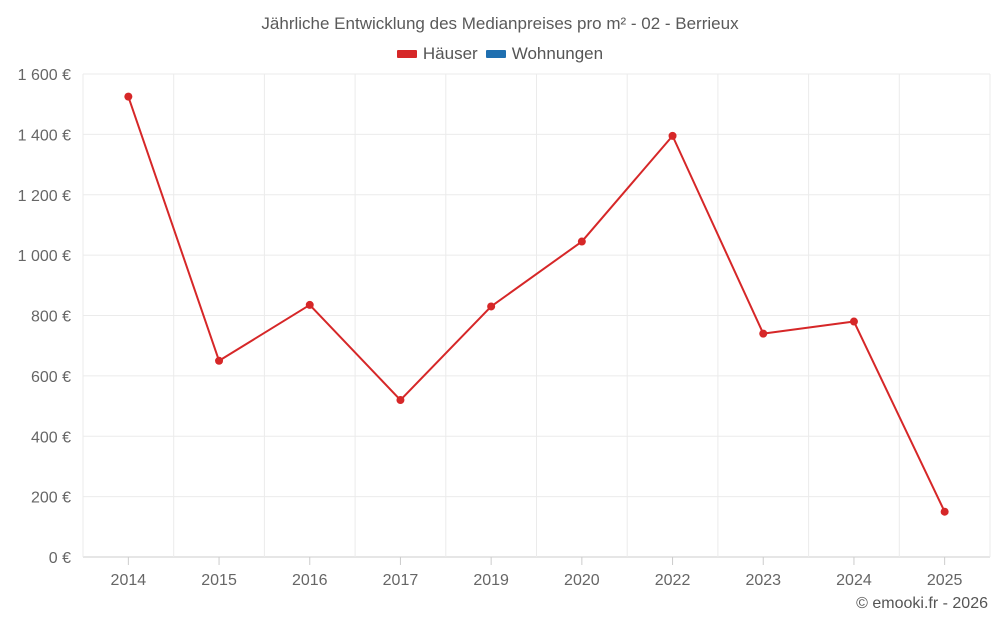 This screenshot has width=1000, height=625. What do you see at coordinates (945, 580) in the screenshot?
I see `x-tick-label: 2025` at bounding box center [945, 580].